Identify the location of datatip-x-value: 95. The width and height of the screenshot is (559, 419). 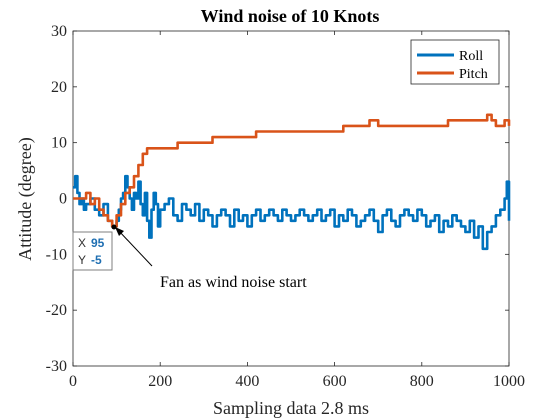
(98, 243).